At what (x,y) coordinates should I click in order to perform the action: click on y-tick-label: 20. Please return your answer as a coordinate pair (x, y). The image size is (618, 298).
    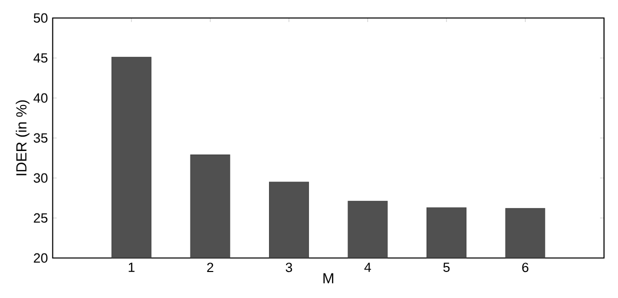
    Looking at the image, I should click on (41, 258).